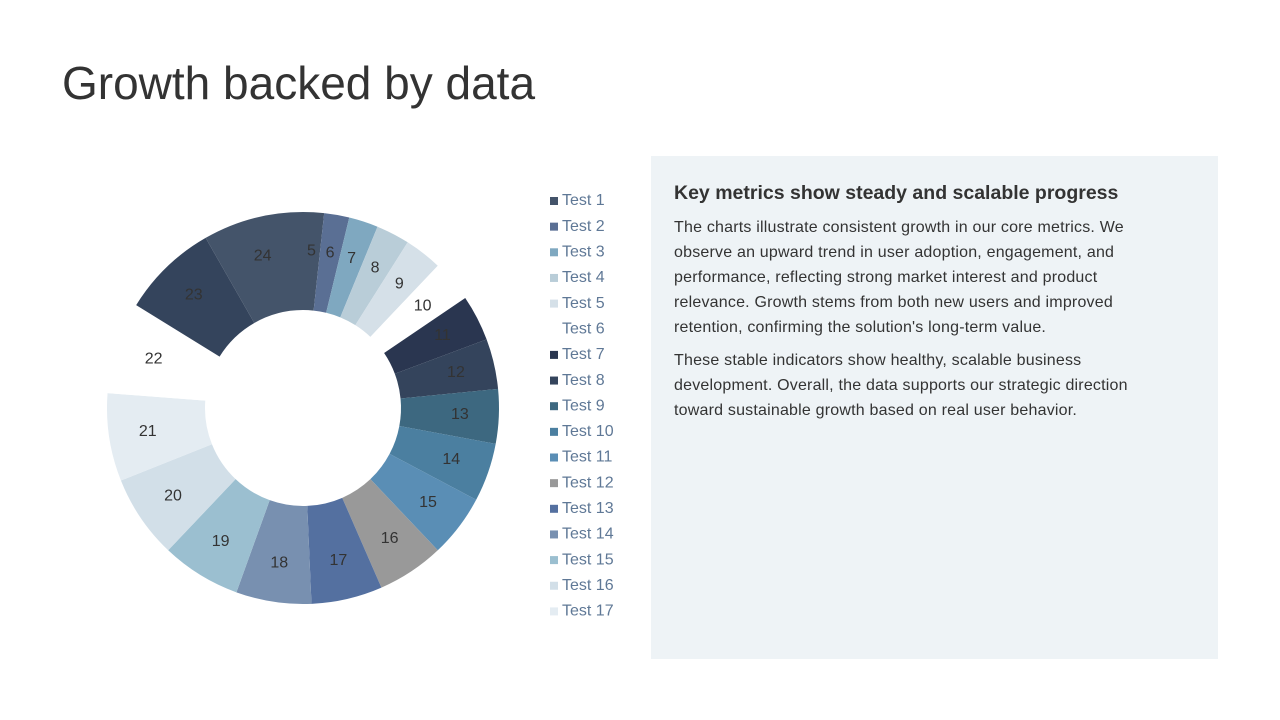 The width and height of the screenshot is (1280, 720). Describe the element at coordinates (587, 457) in the screenshot. I see `legend-label: Test 11` at that location.